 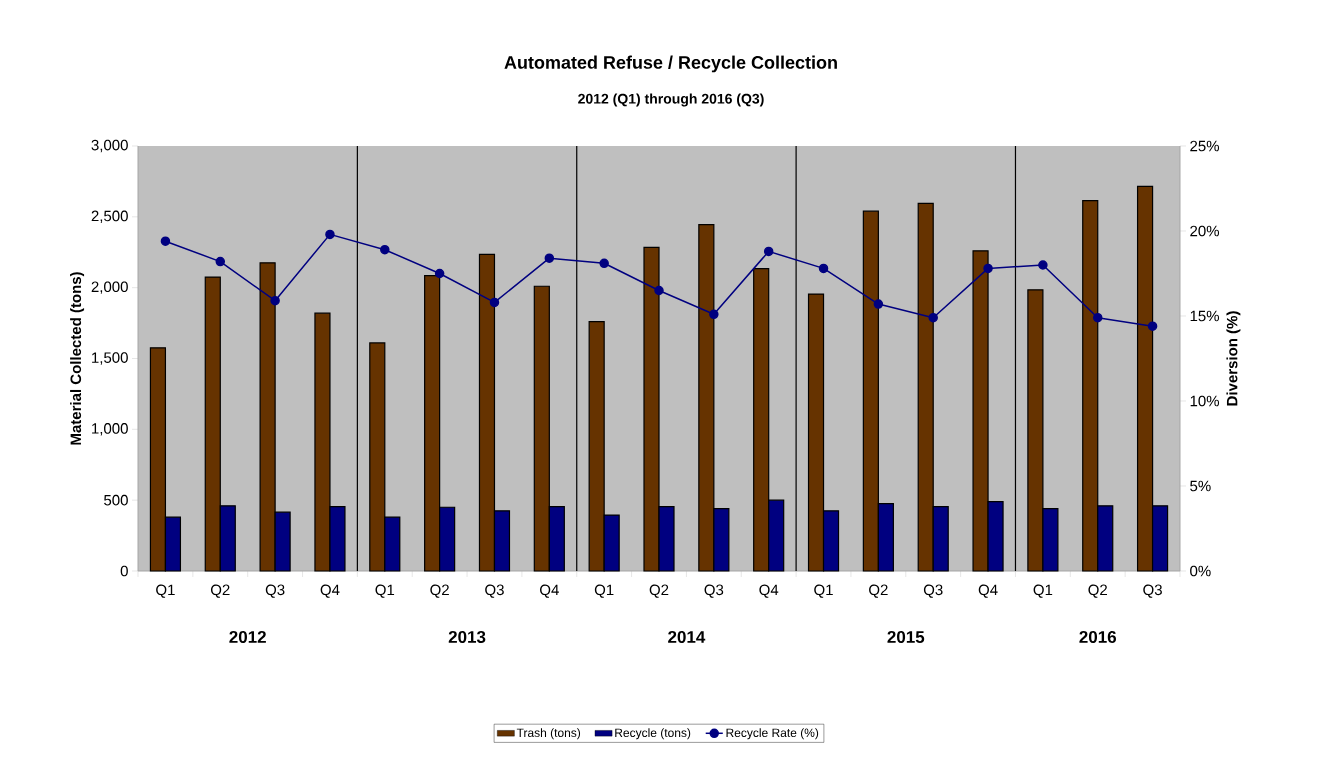 I want to click on chart-subtitle: 2012 (Q1) through 2016 (Q3), so click(x=671, y=100).